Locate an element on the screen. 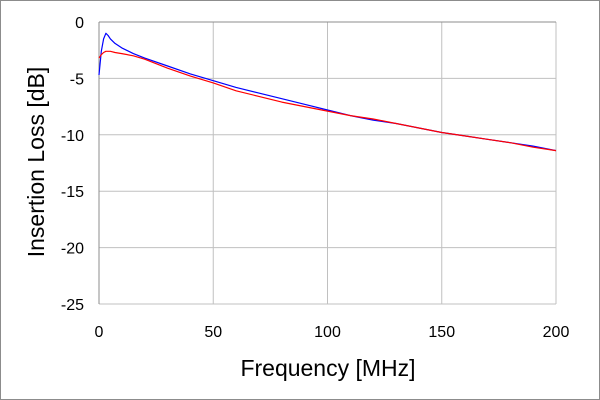 The image size is (600, 400). y-tick-label: 0 is located at coordinates (79, 23).